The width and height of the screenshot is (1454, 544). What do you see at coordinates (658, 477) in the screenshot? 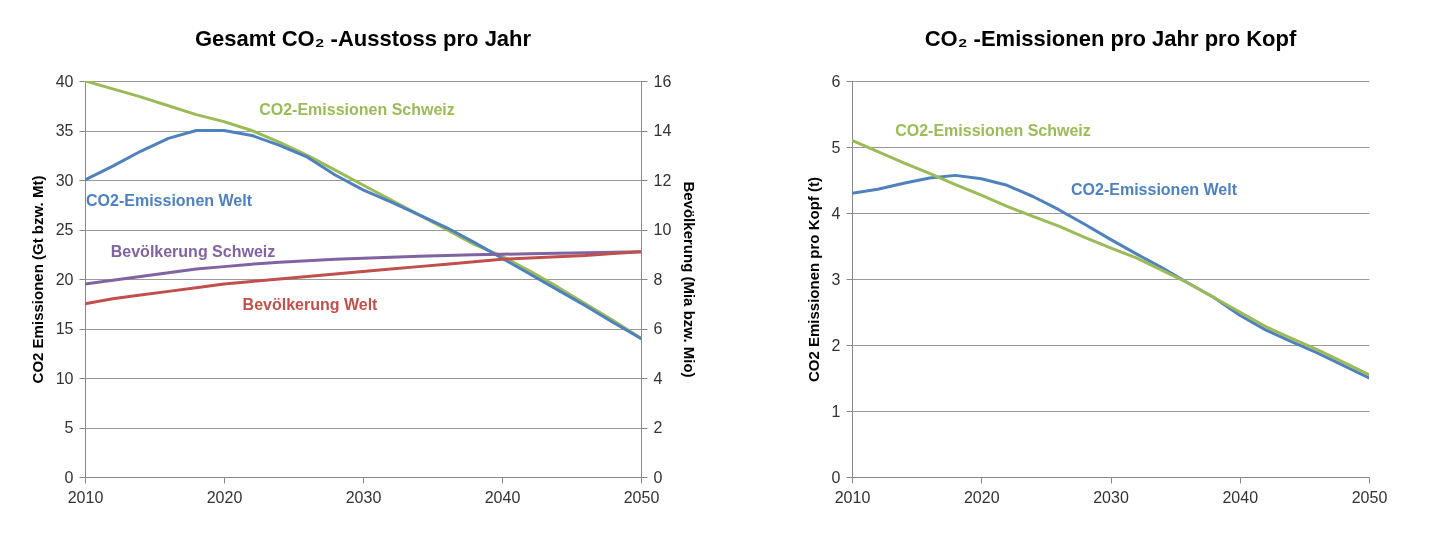
I see `y2-tick-label: 0` at bounding box center [658, 477].